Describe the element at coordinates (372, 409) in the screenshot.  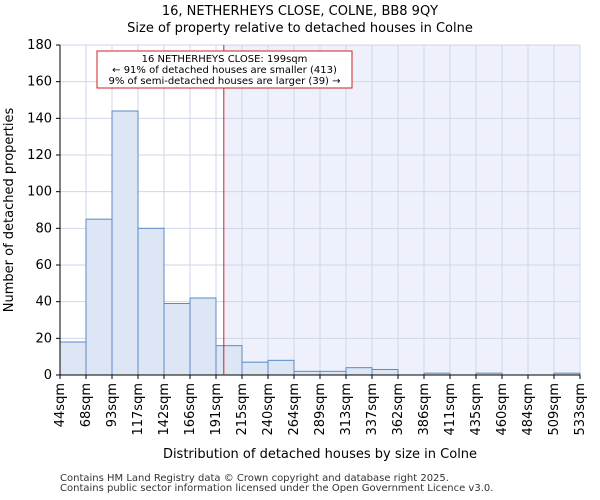
I see `x-tick-label: 337sqm` at that location.